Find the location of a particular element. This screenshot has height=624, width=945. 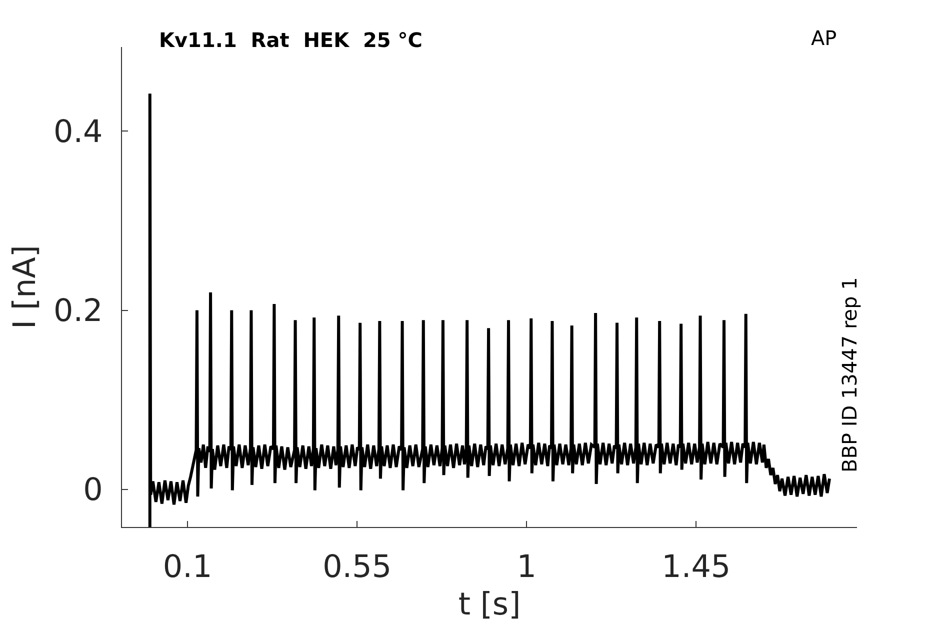

annotation: AP is located at coordinates (824, 38).